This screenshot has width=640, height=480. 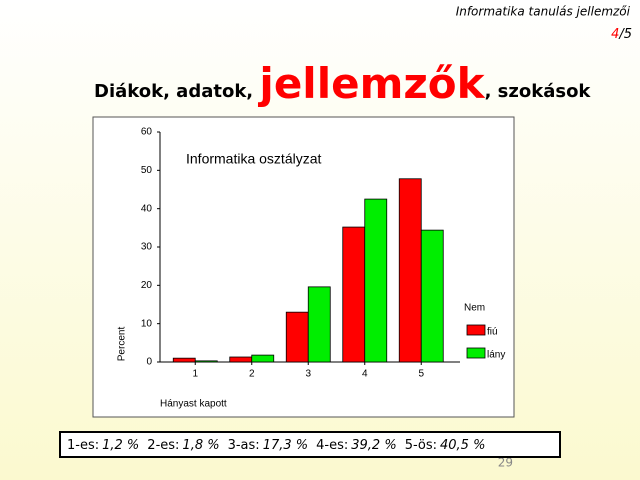 I want to click on title-highlight: jellemzők, so click(x=371, y=83).